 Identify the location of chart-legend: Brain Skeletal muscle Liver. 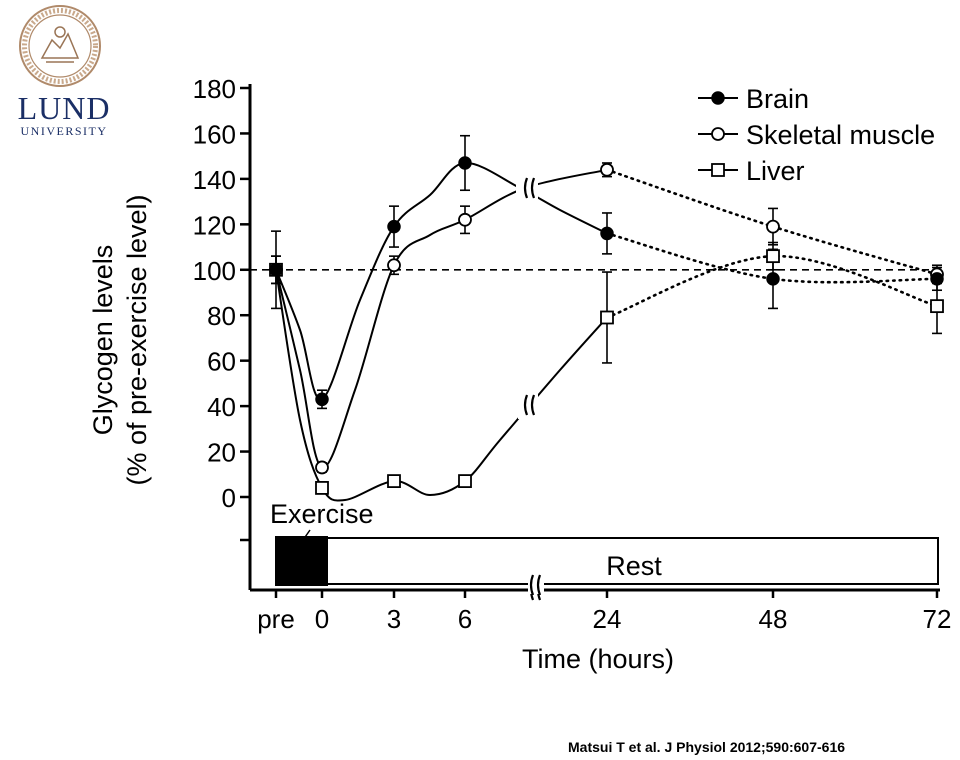
(816, 135).